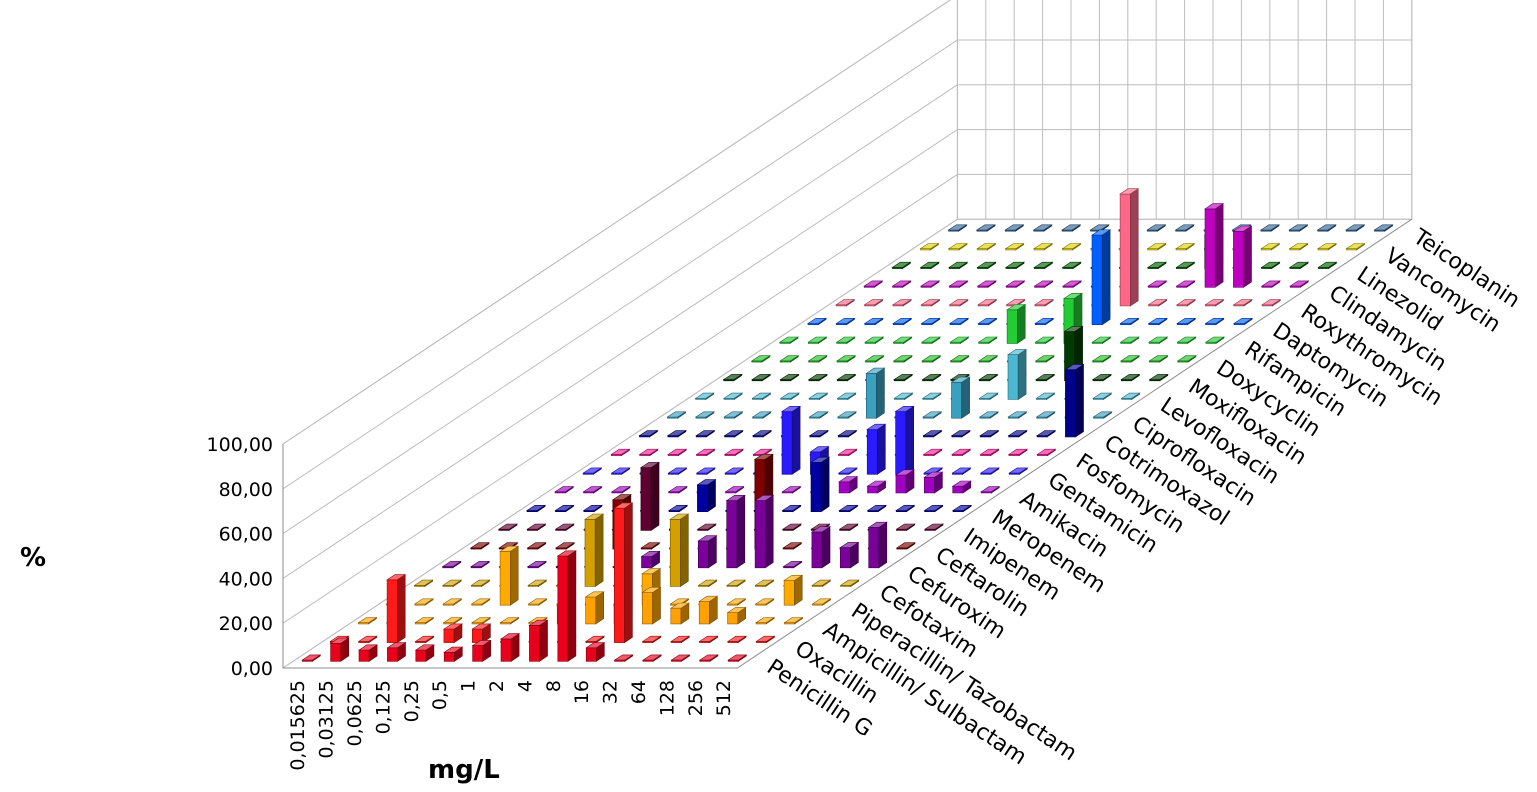  What do you see at coordinates (554, 686) in the screenshot?
I see `x-tick-label: 8` at bounding box center [554, 686].